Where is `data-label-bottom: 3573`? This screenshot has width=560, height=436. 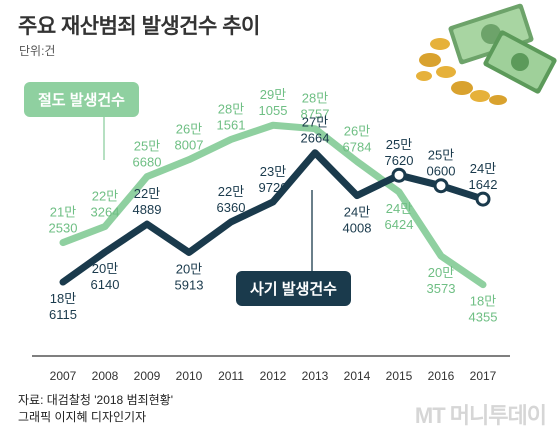
data-label-bottom: 3573 is located at coordinates (441, 288).